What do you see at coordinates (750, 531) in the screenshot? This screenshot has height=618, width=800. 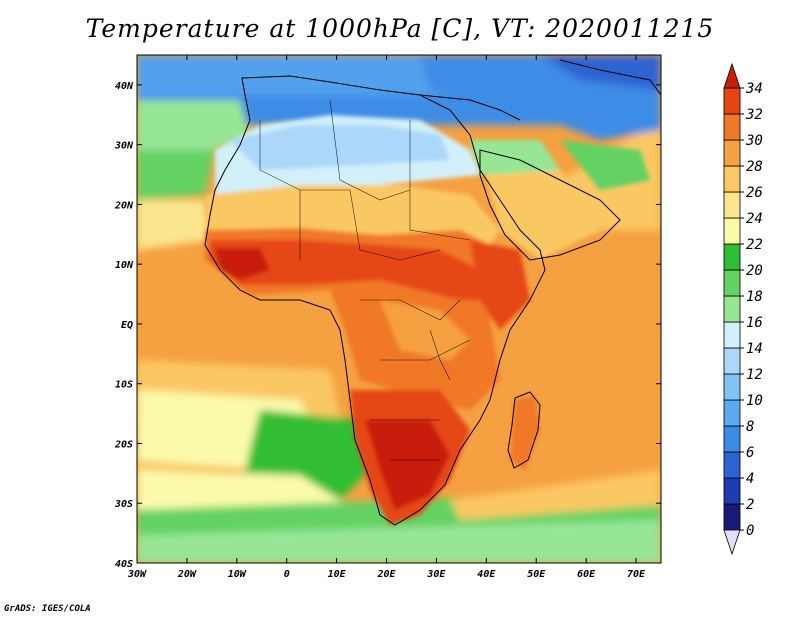 I see `colorbar-label: 0` at bounding box center [750, 531].